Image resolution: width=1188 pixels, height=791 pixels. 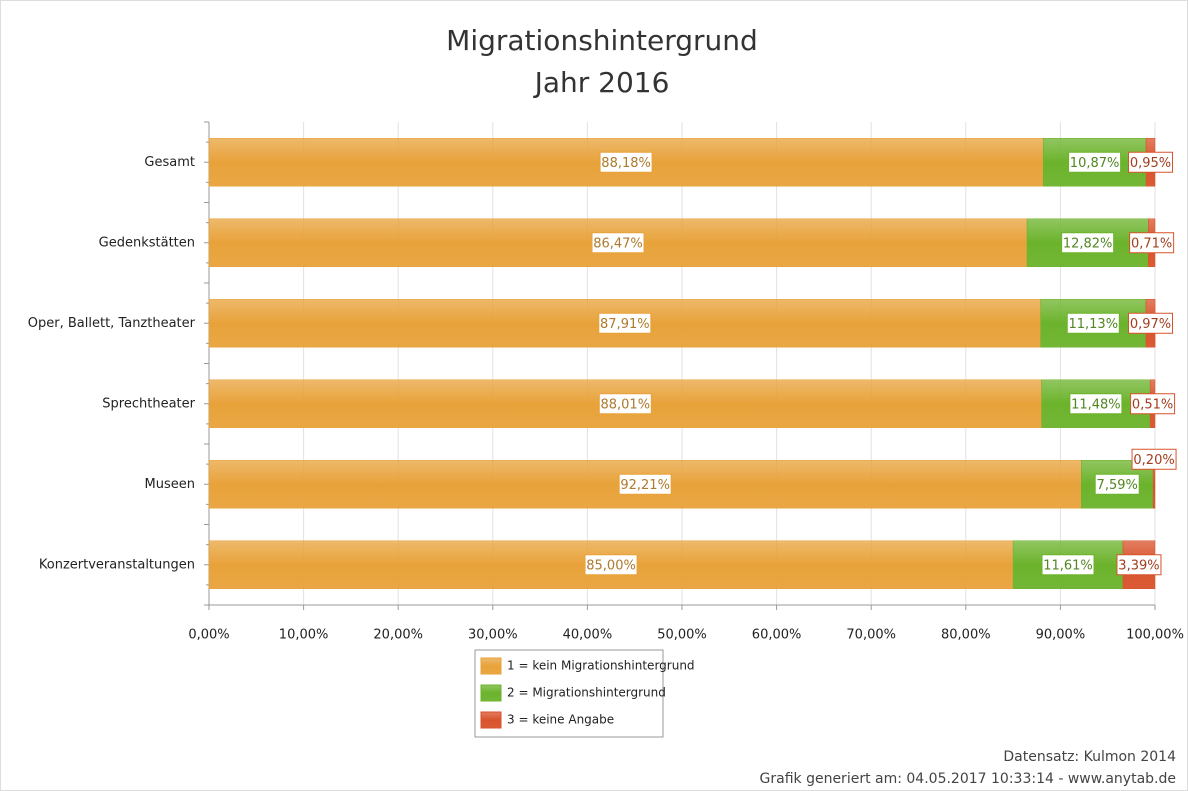 What do you see at coordinates (117, 564) in the screenshot?
I see `y-tick-label: Konzertveranstaltungen` at bounding box center [117, 564].